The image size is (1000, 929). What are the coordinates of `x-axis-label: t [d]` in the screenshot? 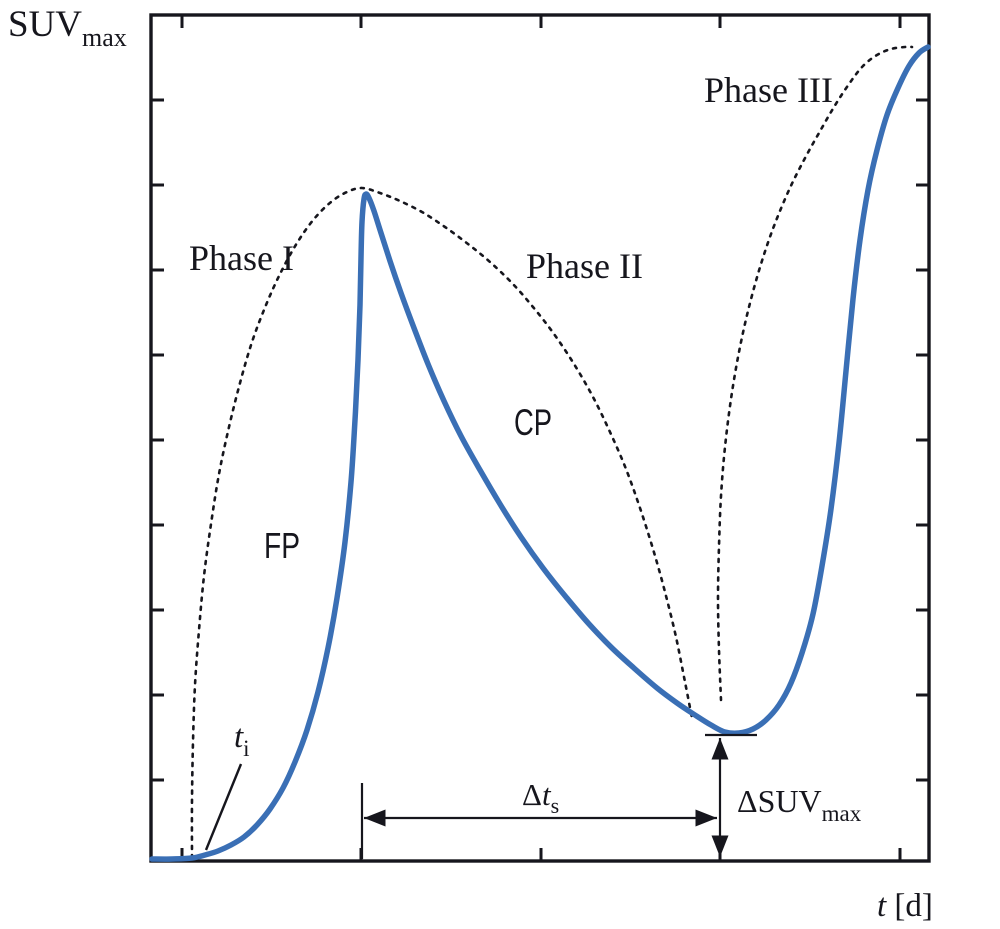 It's located at (905, 906).